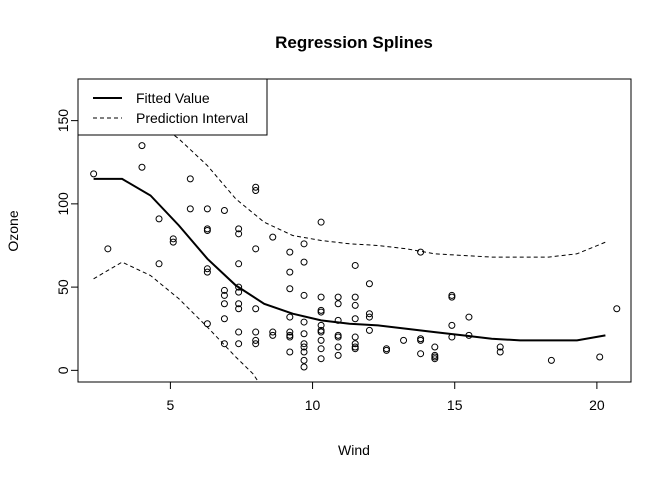 The height and width of the screenshot is (480, 672). What do you see at coordinates (171, 405) in the screenshot?
I see `x-tick-label: 5` at bounding box center [171, 405].